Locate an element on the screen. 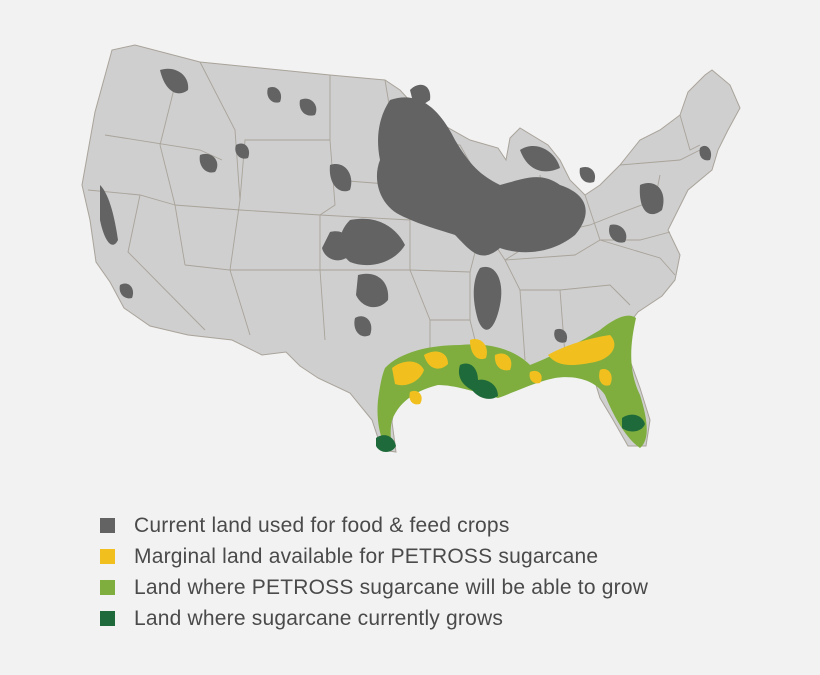  legend-item-currently-grows: Land where sugarcane currently grows is located at coordinates (440, 618).